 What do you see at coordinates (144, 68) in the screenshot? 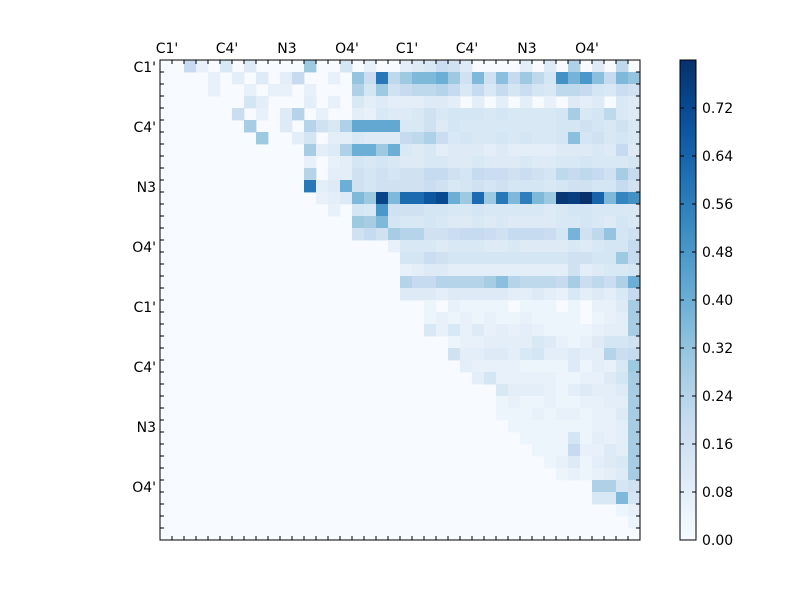
I see `y-tick-label: C1'` at bounding box center [144, 68].